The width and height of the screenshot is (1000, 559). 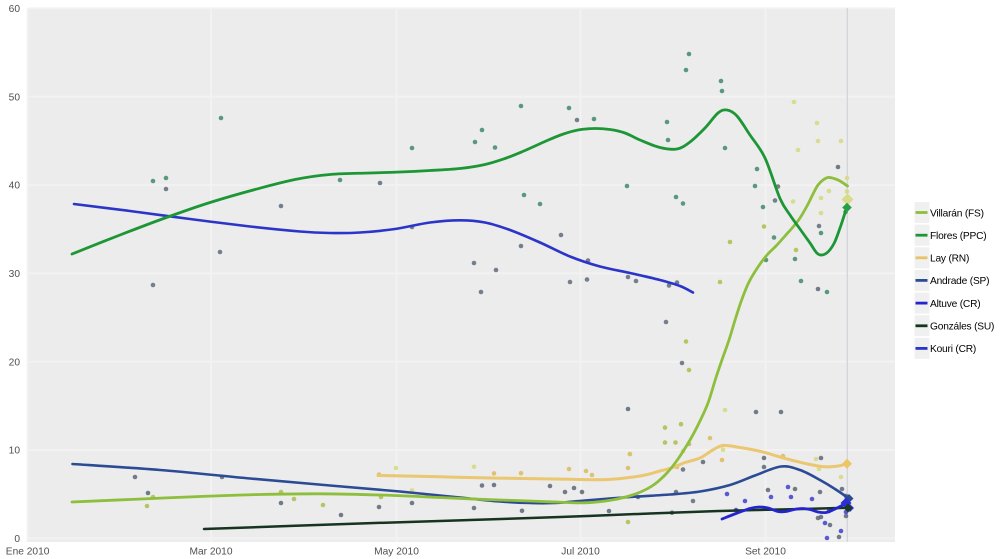 What do you see at coordinates (15, 362) in the screenshot?
I see `svg-text: 20` at bounding box center [15, 362].